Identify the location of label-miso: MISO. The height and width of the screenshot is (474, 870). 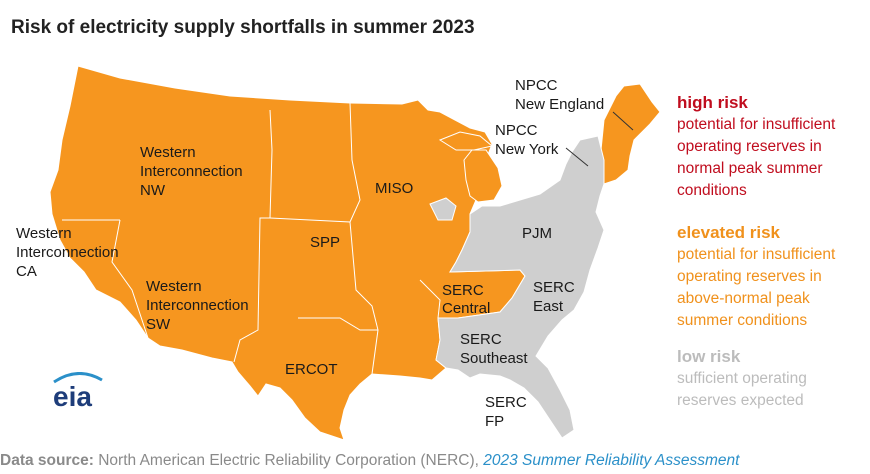
(394, 188).